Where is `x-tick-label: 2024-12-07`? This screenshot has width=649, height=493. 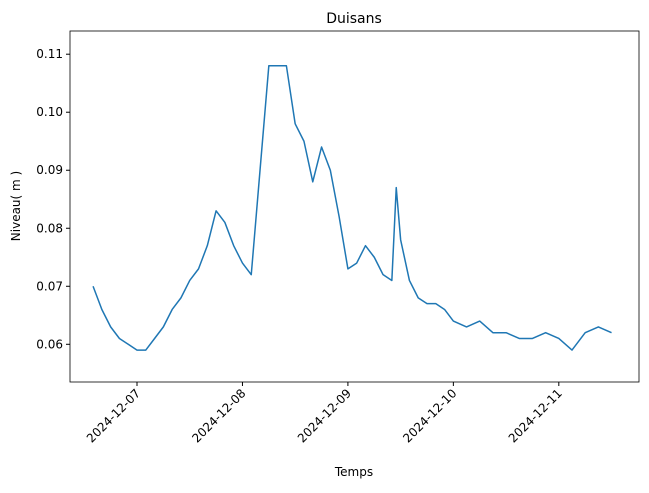 x-tick-label: 2024-12-07 is located at coordinates (113, 415).